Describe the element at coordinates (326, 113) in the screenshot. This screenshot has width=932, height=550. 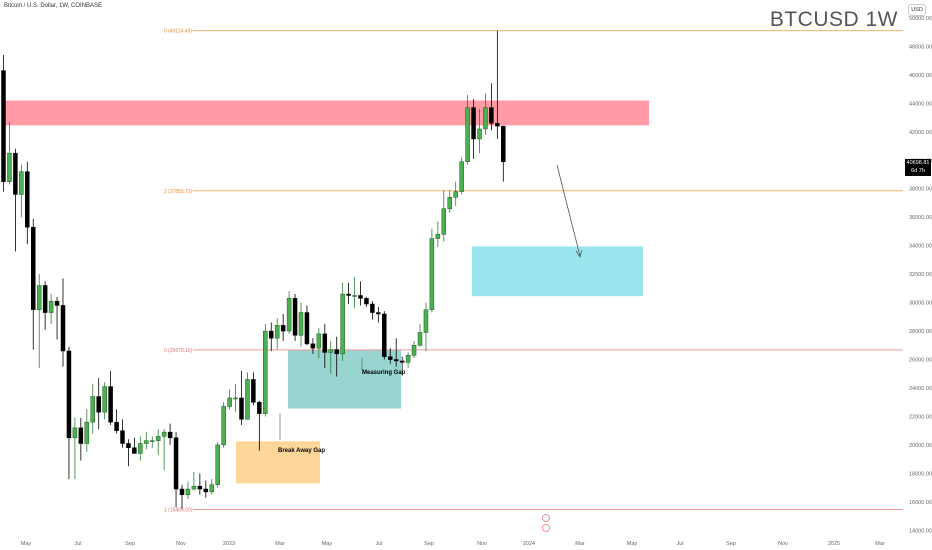
I see `supply-zone` at that location.